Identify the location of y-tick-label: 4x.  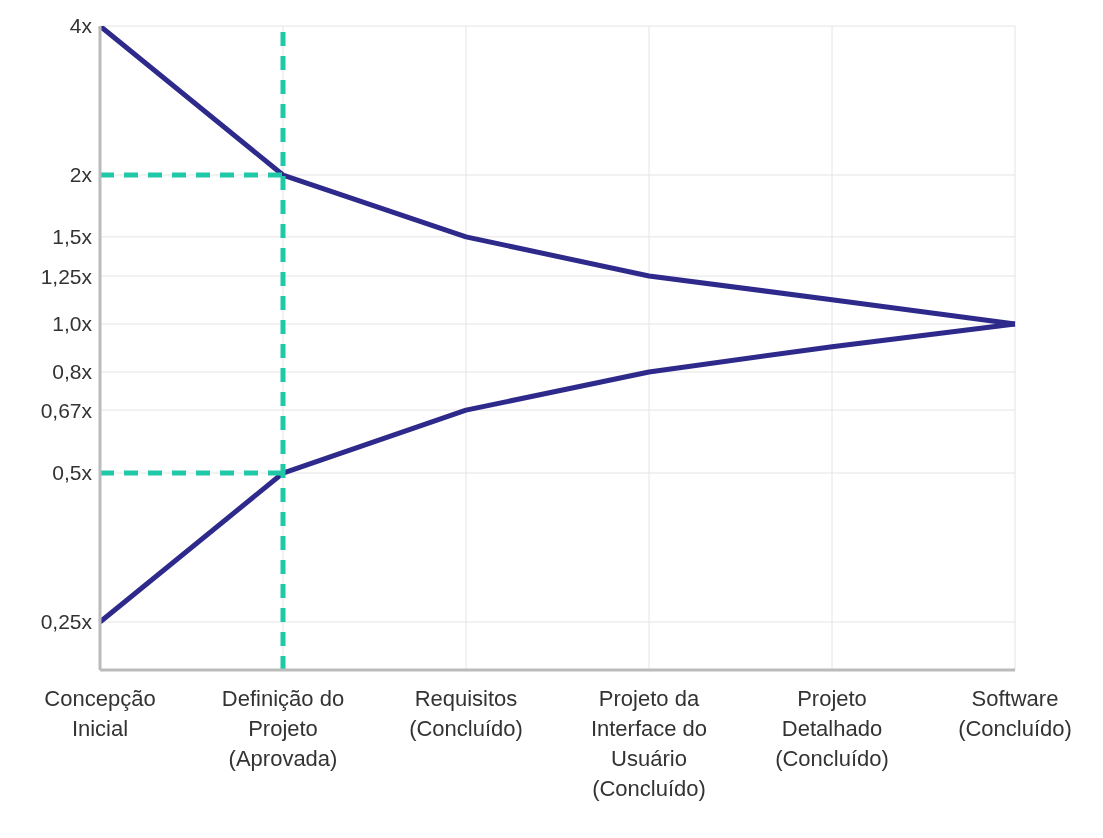
(81, 26).